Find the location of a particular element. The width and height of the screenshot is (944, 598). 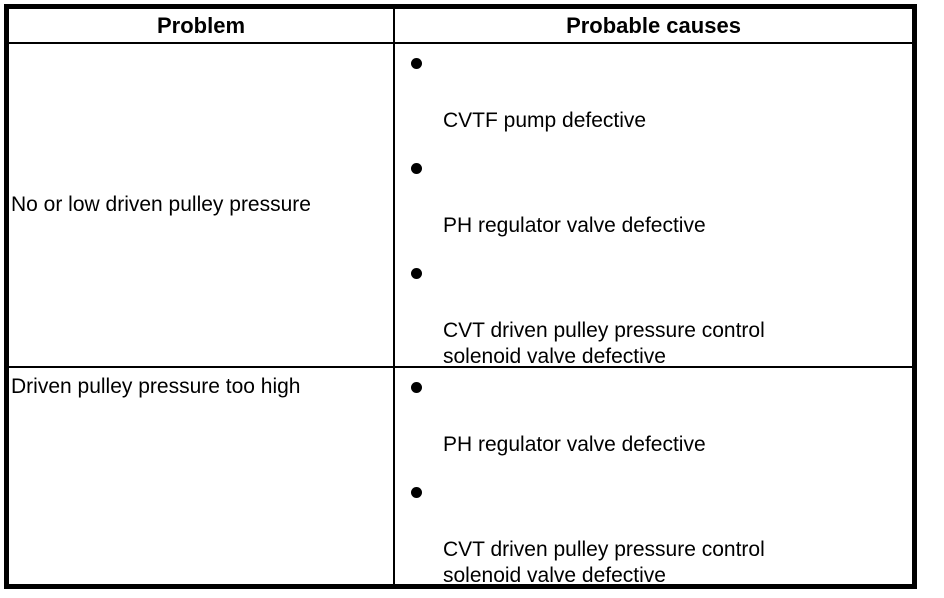

cause-text: CVTF pump defective is located at coordinates (545, 120).